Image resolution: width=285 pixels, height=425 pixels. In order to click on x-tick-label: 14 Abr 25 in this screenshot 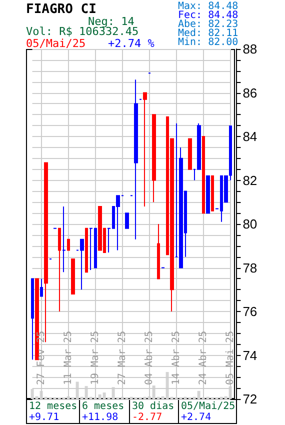, I will do `click(176, 357)`.